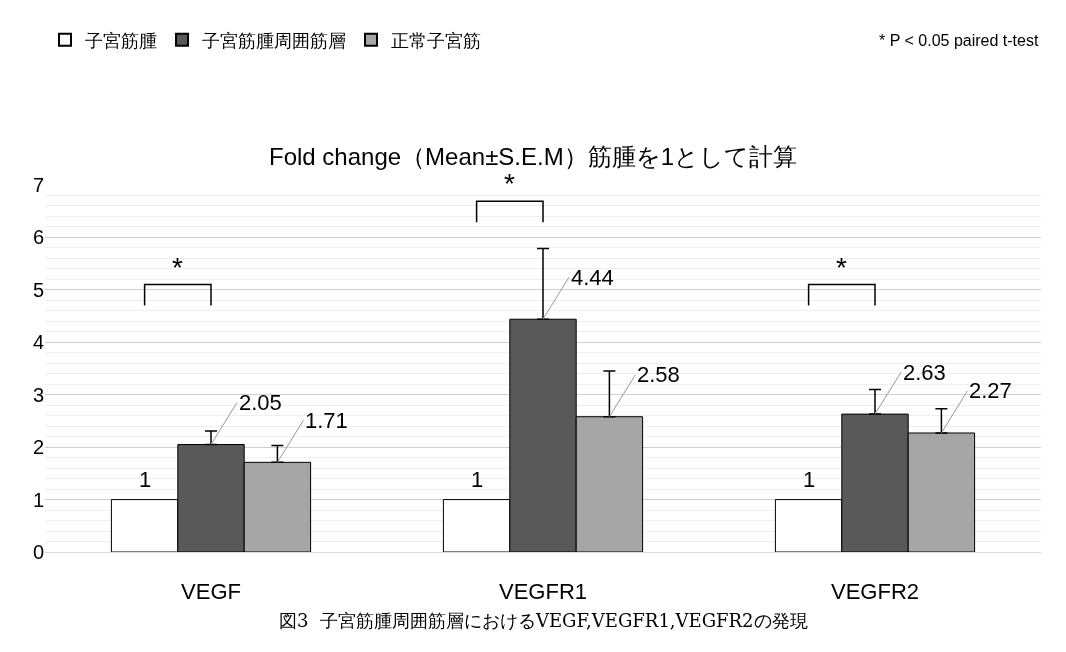 This screenshot has height=652, width=1066. Describe the element at coordinates (38, 499) in the screenshot. I see `y-tick-label: 1` at that location.